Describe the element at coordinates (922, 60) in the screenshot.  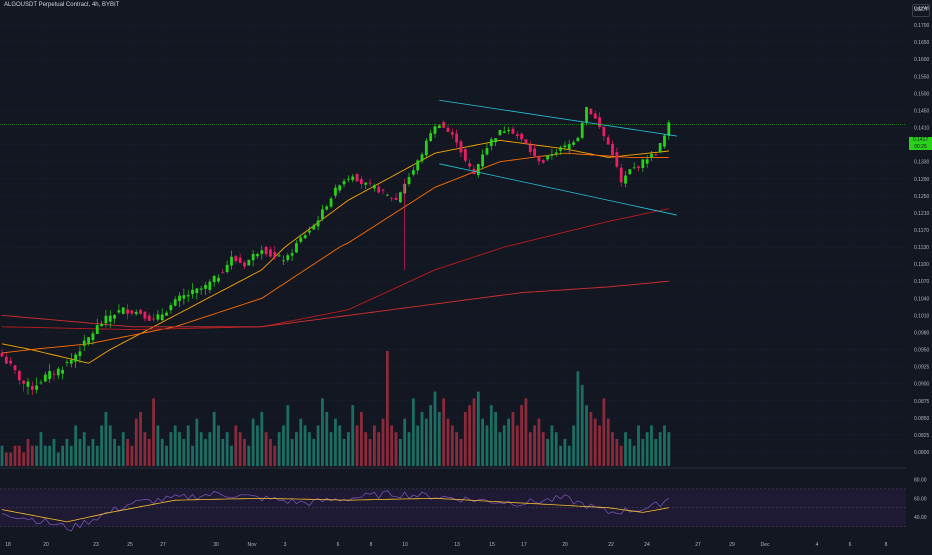
I see `y-tick-label: 0.1600` at that location.